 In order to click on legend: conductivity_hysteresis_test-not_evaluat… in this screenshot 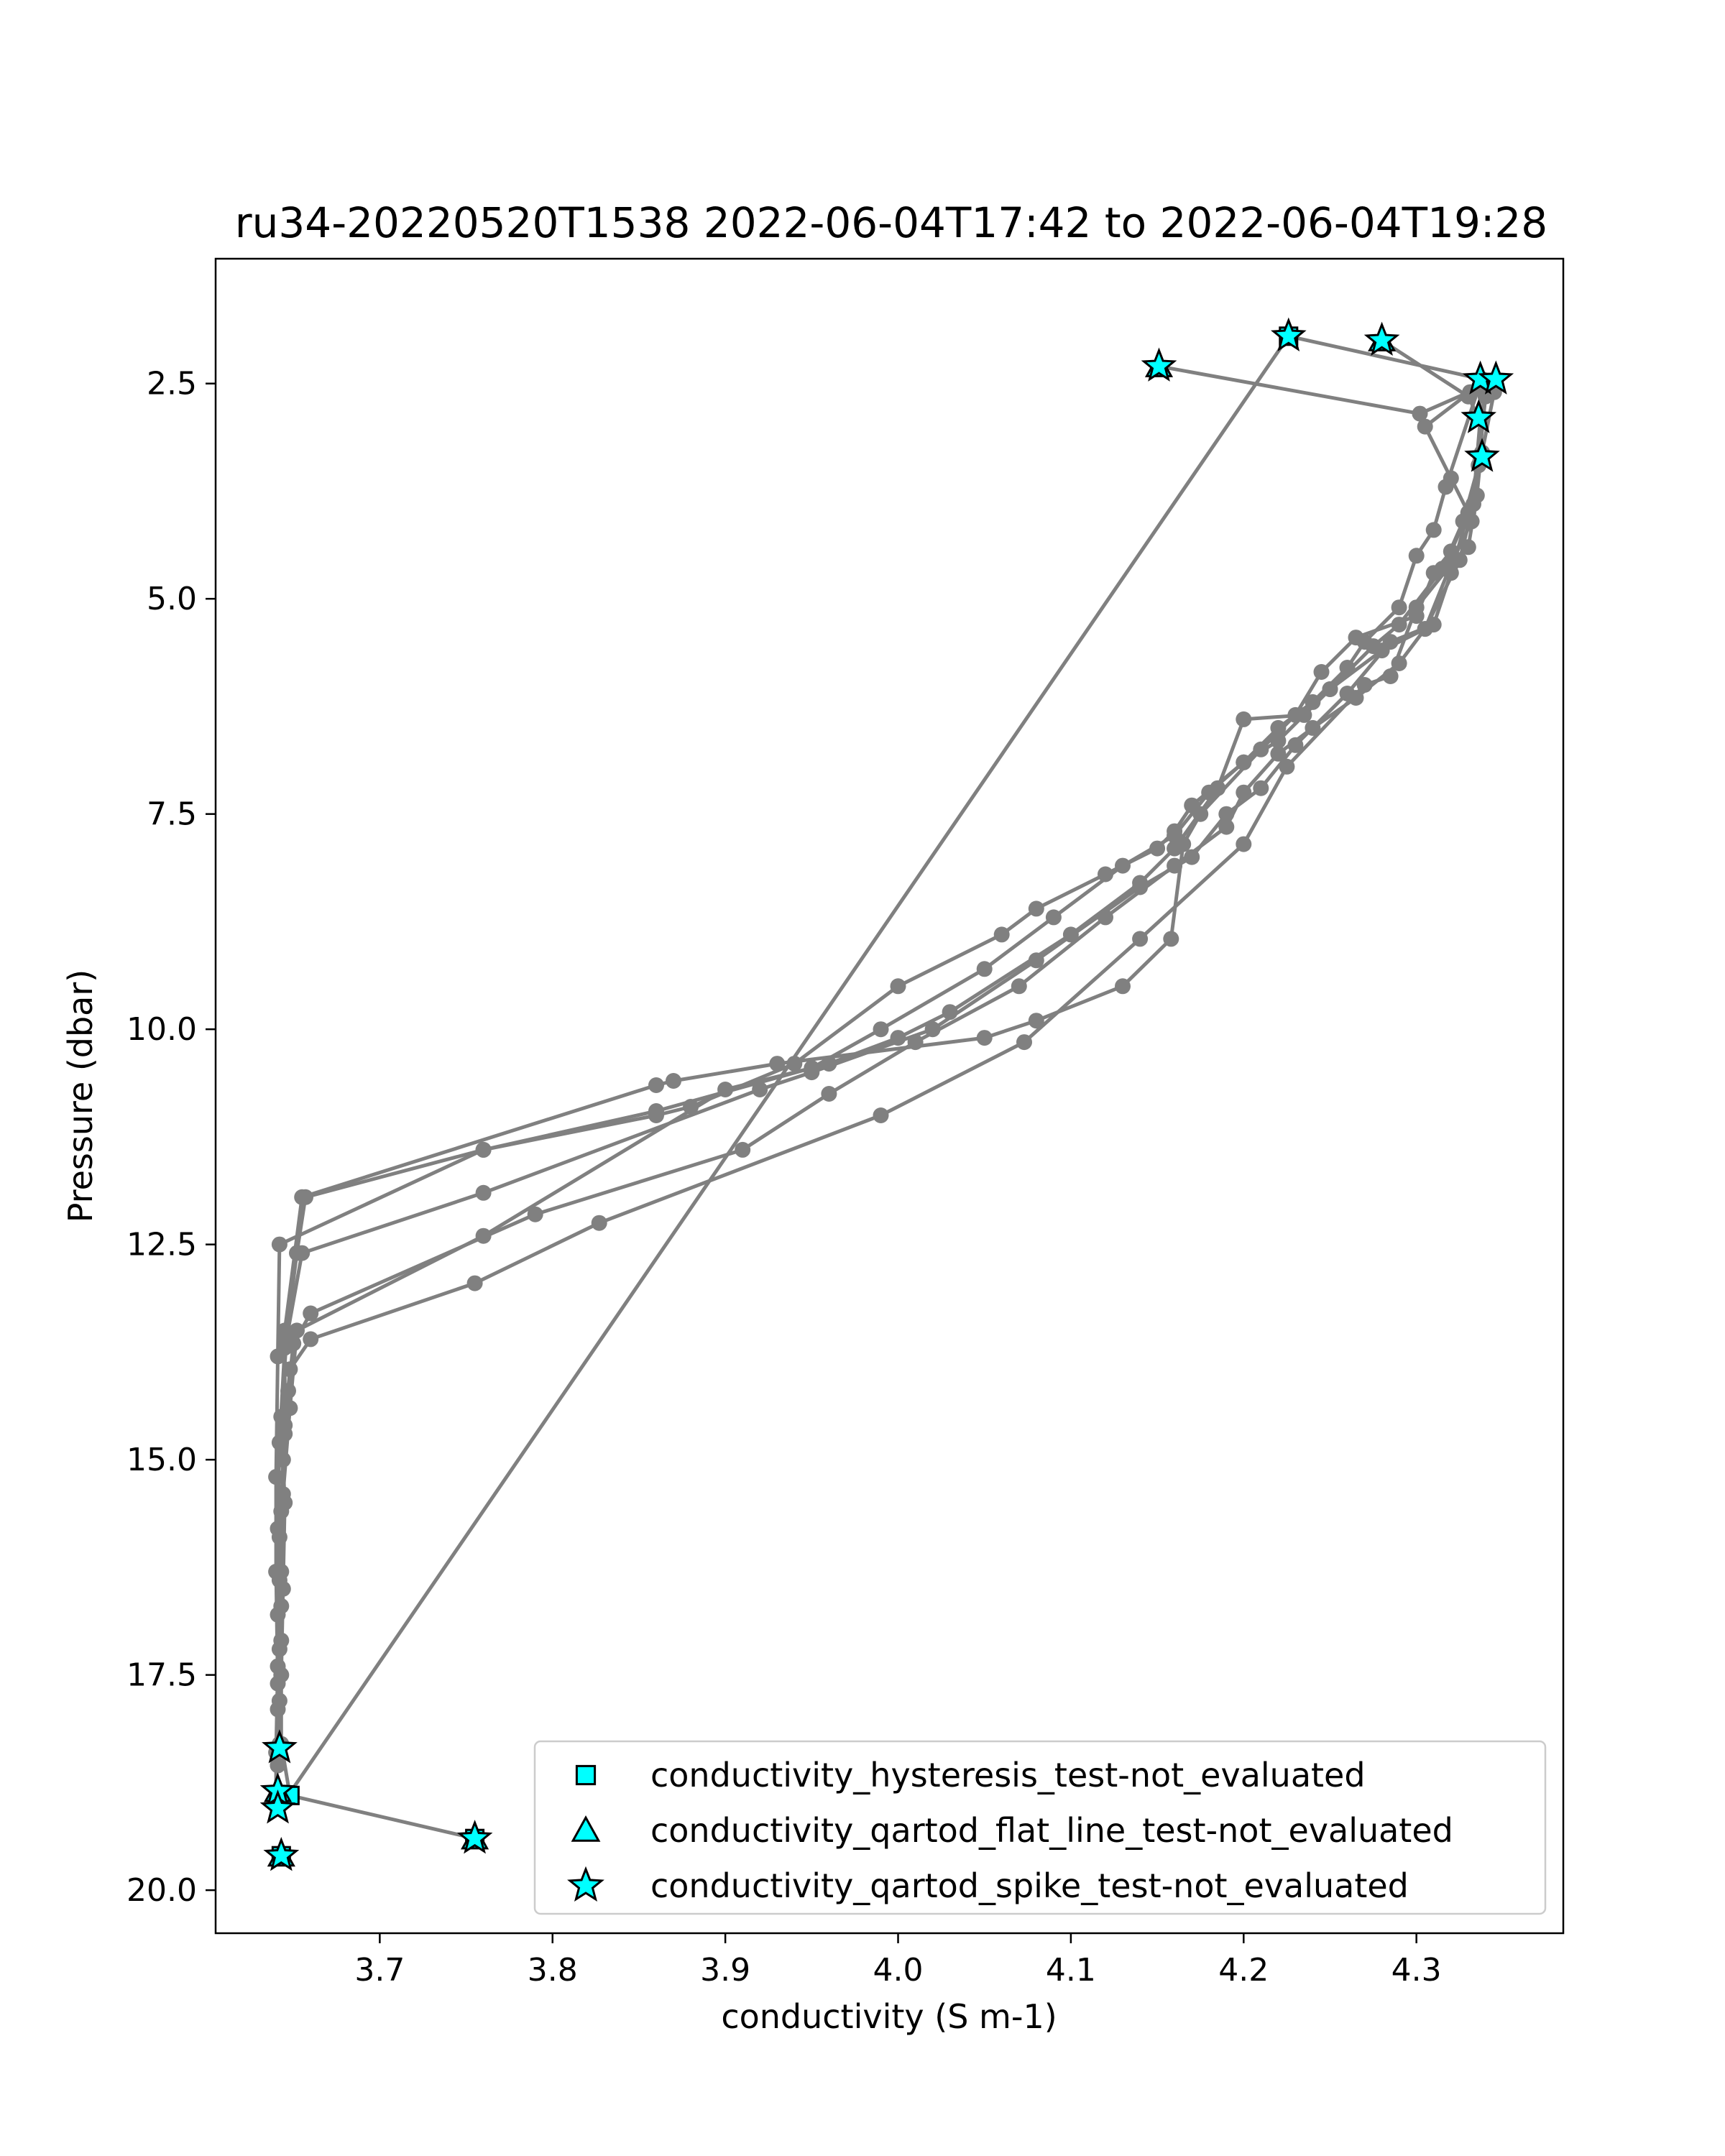, I will do `click(1040, 1827)`.